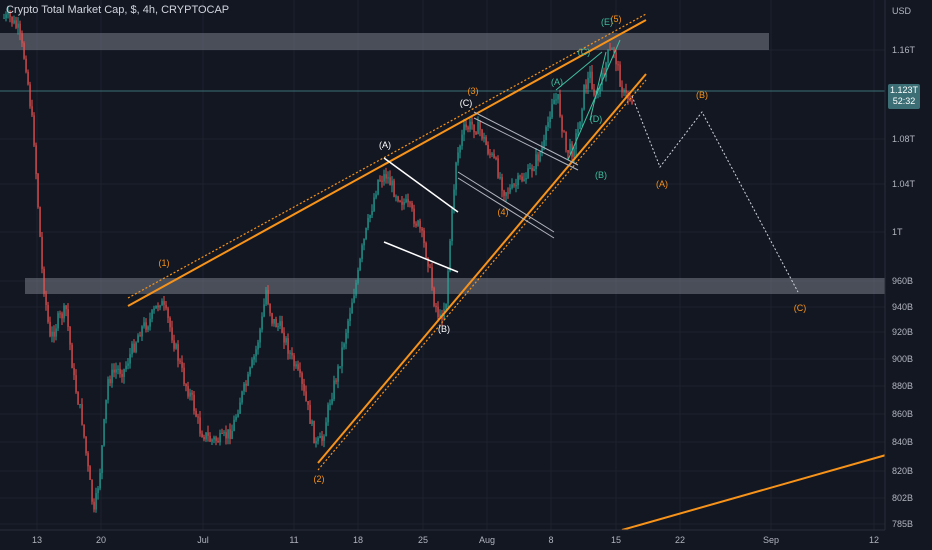 The height and width of the screenshot is (550, 932). What do you see at coordinates (800, 308) in the screenshot?
I see `projection-label-c: (C)` at bounding box center [800, 308].